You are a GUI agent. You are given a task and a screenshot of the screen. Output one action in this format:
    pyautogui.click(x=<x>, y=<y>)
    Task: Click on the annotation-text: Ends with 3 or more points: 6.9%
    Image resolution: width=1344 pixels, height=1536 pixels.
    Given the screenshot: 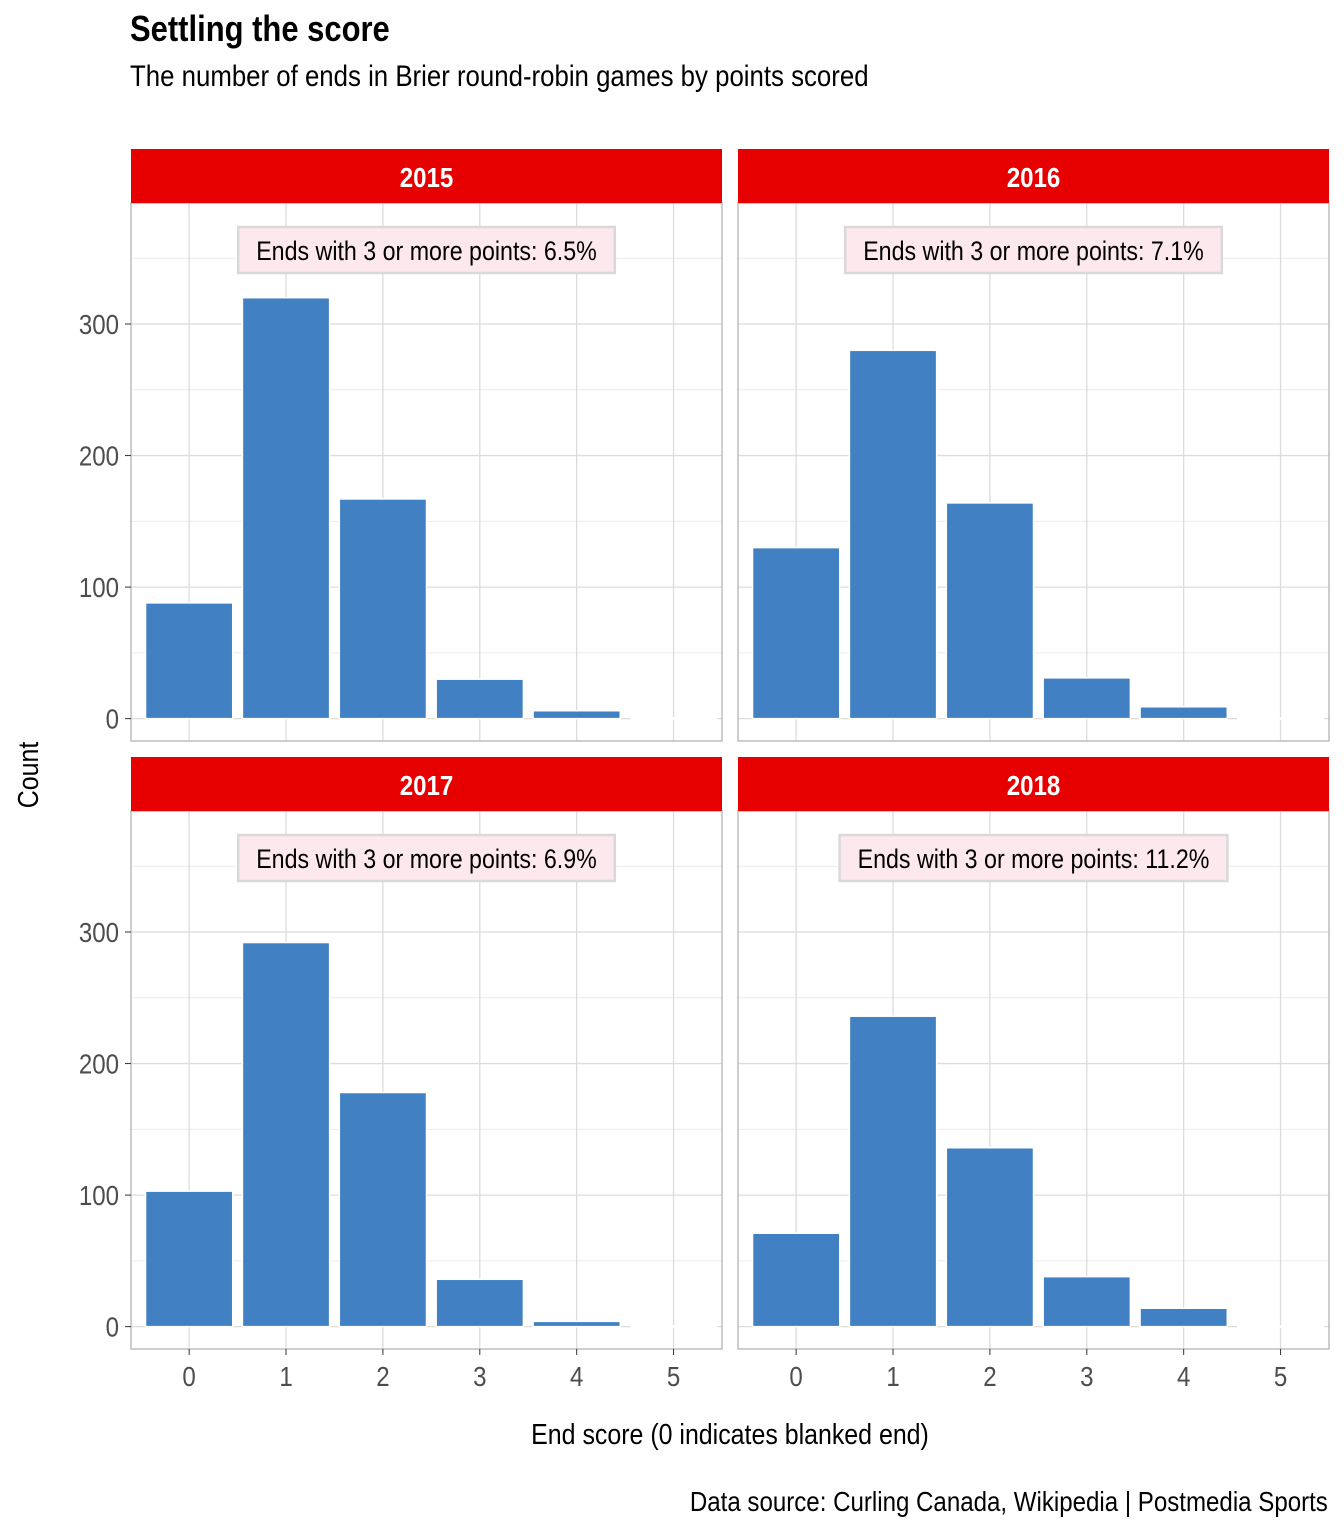 What is the action you would take?
    pyautogui.click(x=426, y=859)
    